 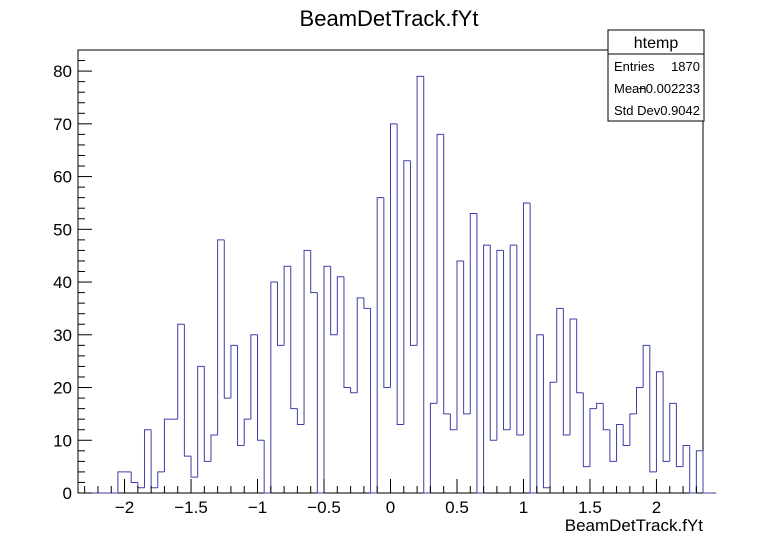 What do you see at coordinates (62, 440) in the screenshot?
I see `y-tick-label: 10` at bounding box center [62, 440].